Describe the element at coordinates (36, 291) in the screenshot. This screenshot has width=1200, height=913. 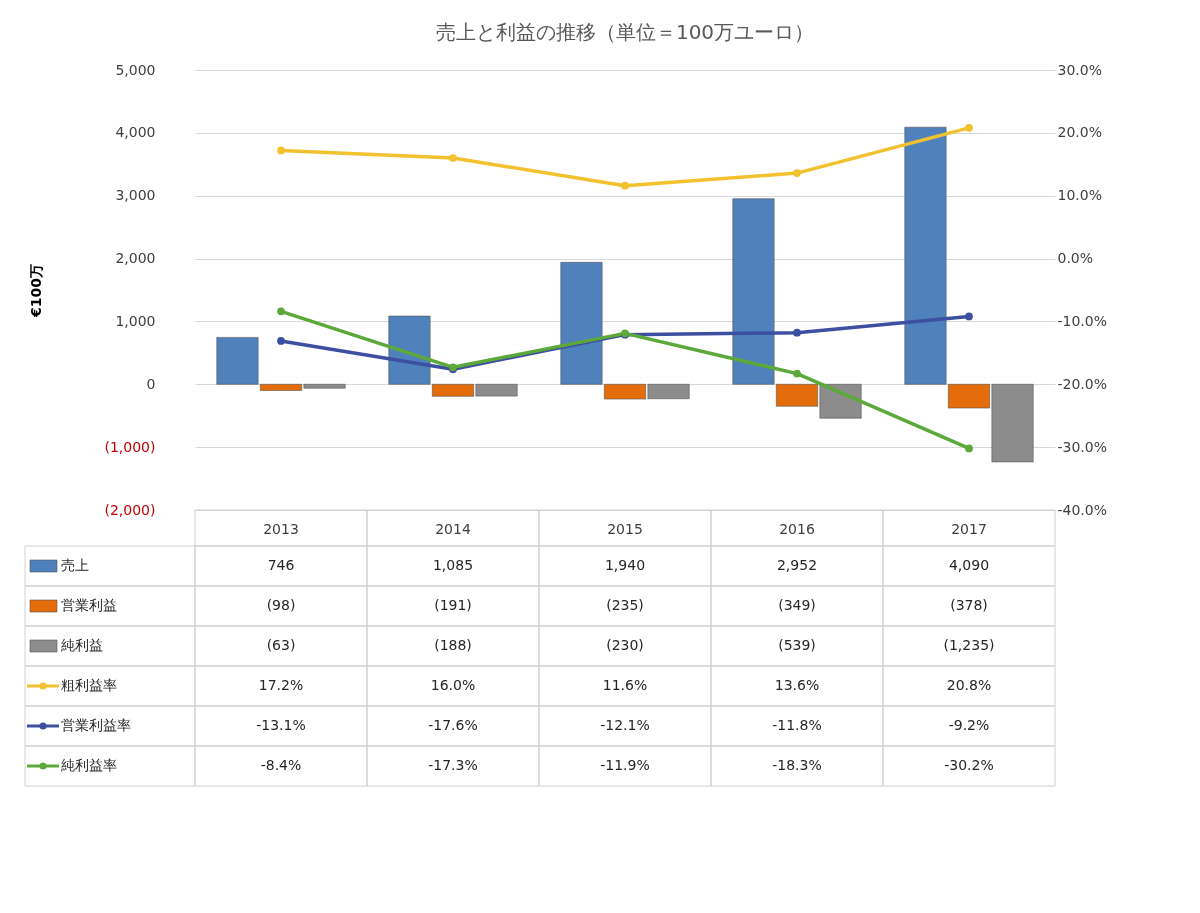
I see `y-axis-title: €100万` at that location.